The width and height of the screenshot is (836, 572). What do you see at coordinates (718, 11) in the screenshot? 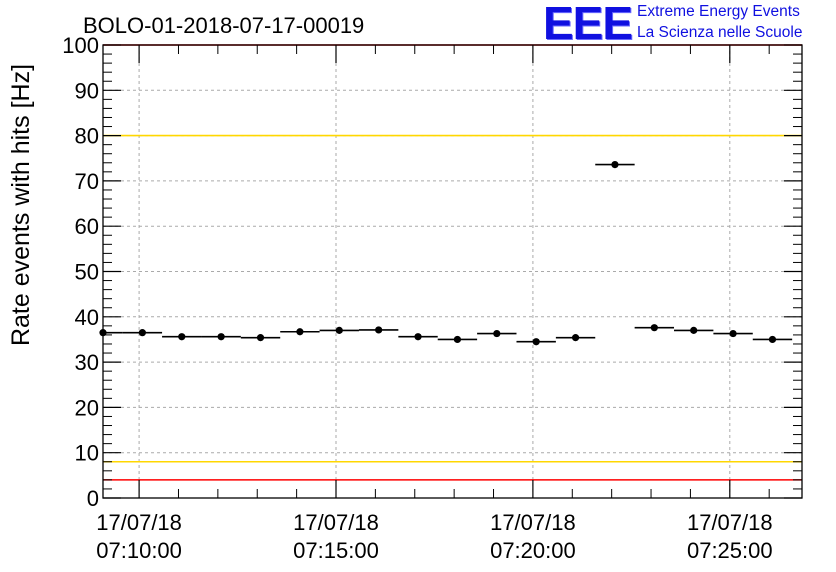
I see `logo-line-1: Extreme Energy Events` at bounding box center [718, 11].